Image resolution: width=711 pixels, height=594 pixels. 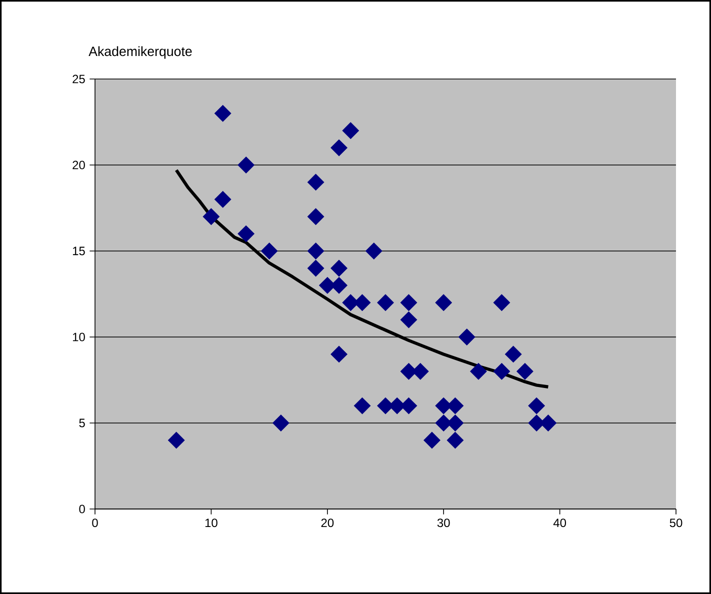 I want to click on x-tick-label: 40, so click(x=559, y=523).